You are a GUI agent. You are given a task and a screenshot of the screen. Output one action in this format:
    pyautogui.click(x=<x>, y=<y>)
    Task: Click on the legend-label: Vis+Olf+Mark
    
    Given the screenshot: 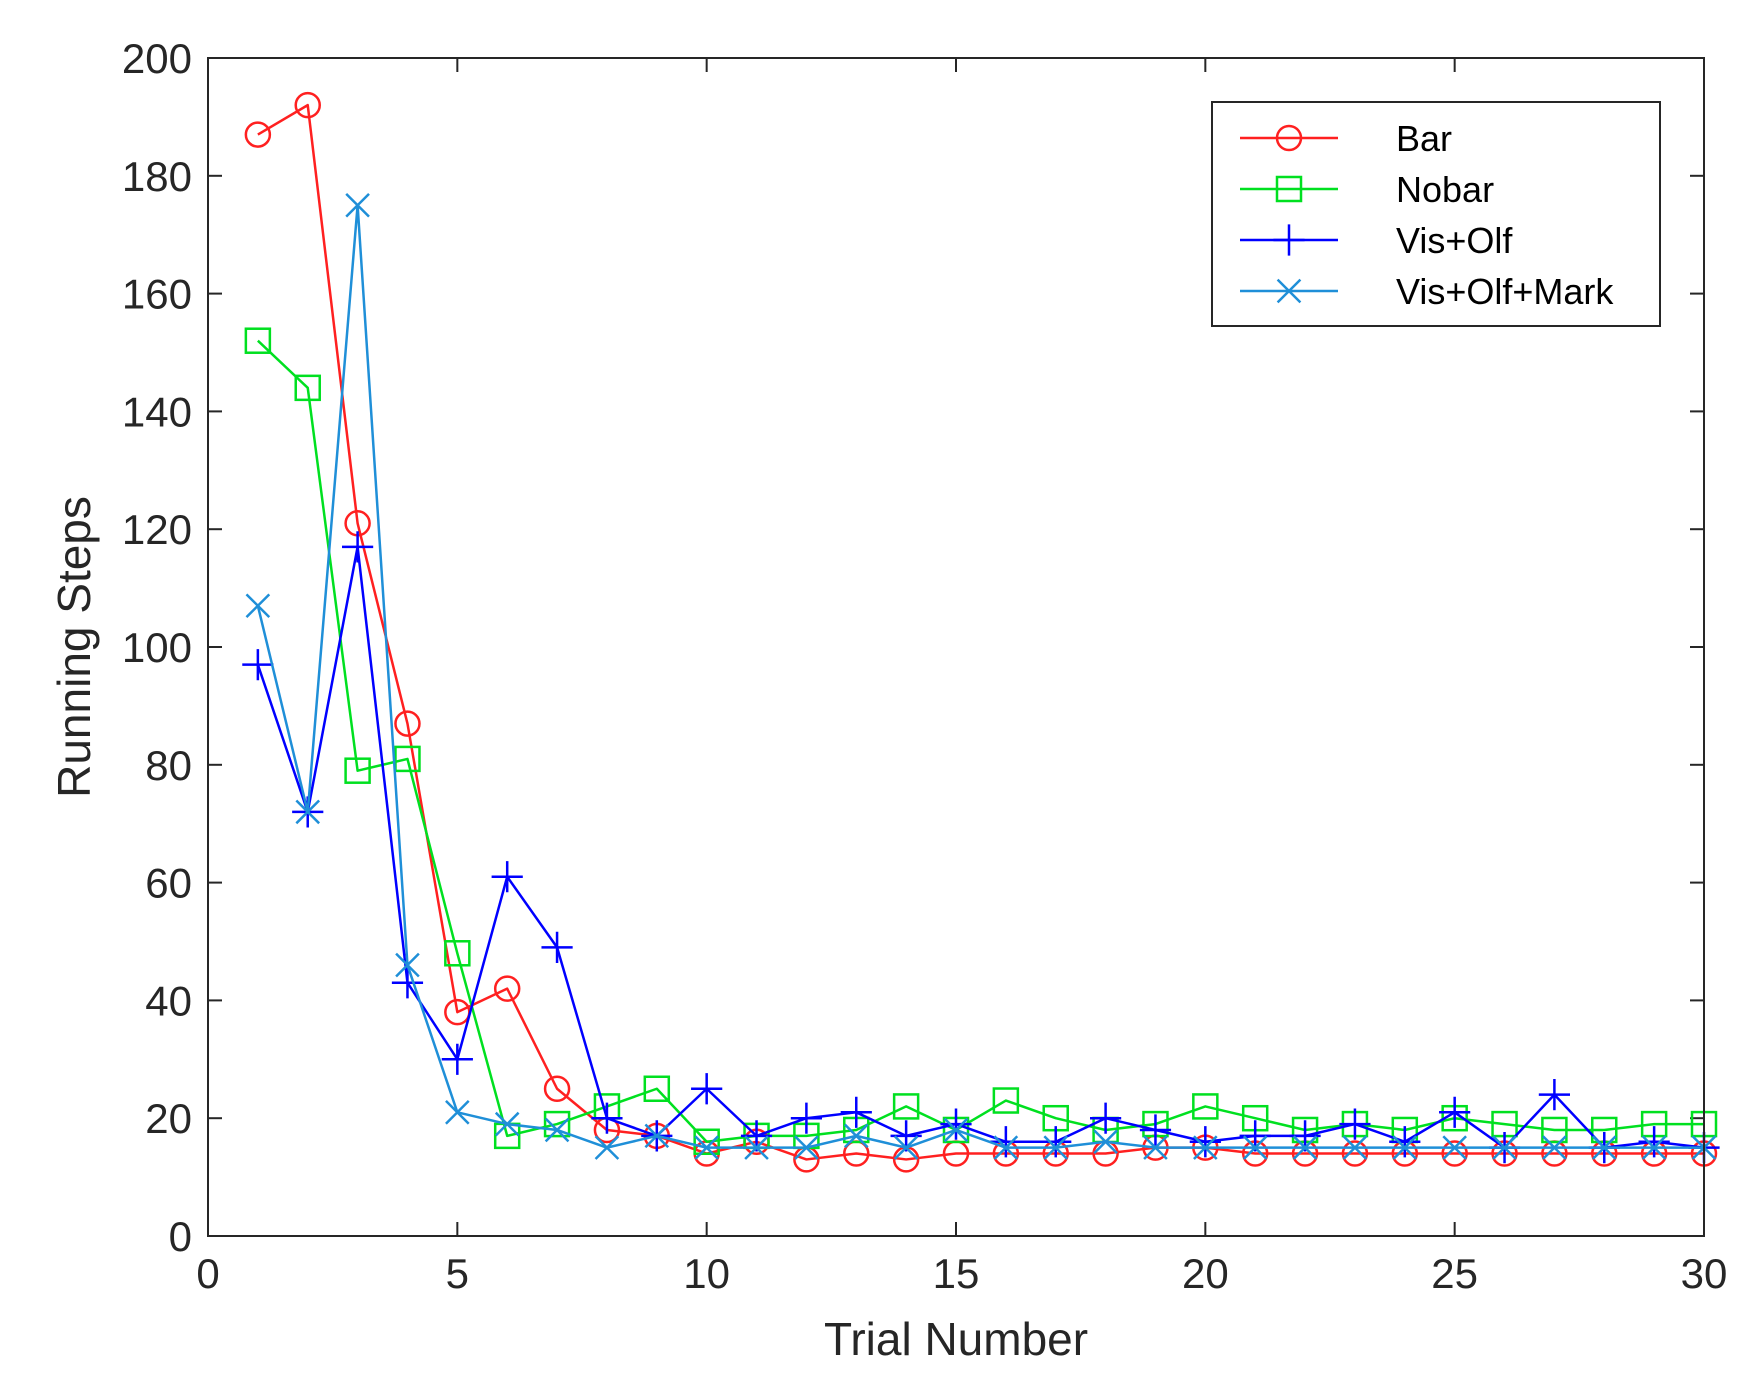 What is the action you would take?
    pyautogui.click(x=1505, y=291)
    